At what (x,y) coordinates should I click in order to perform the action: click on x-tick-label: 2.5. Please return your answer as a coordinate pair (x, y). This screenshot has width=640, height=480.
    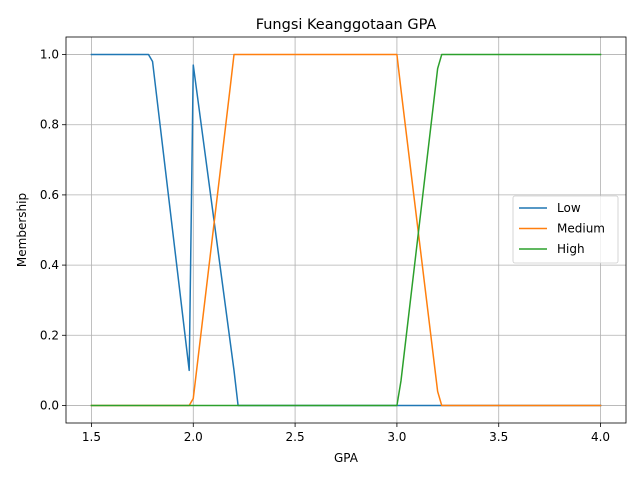
    Looking at the image, I should click on (295, 437).